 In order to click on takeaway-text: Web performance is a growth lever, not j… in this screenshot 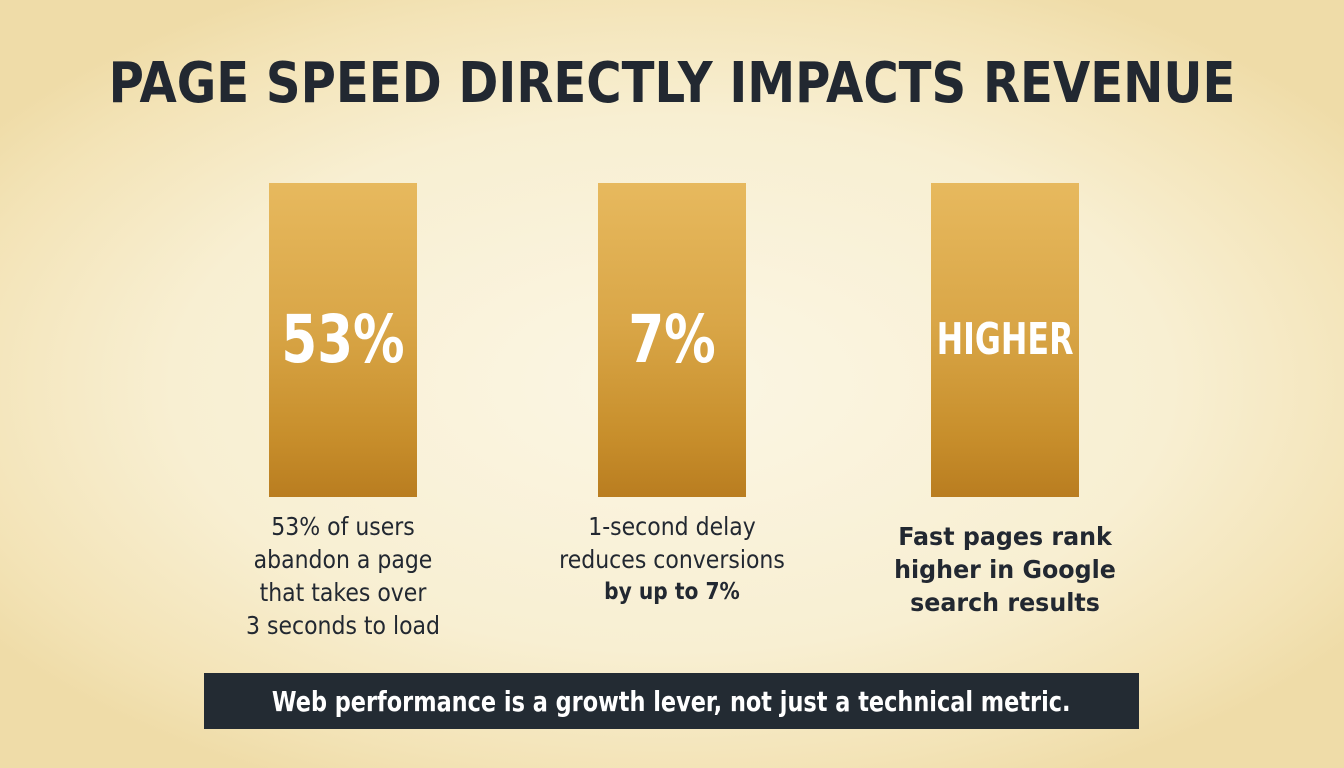, I will do `click(671, 701)`.